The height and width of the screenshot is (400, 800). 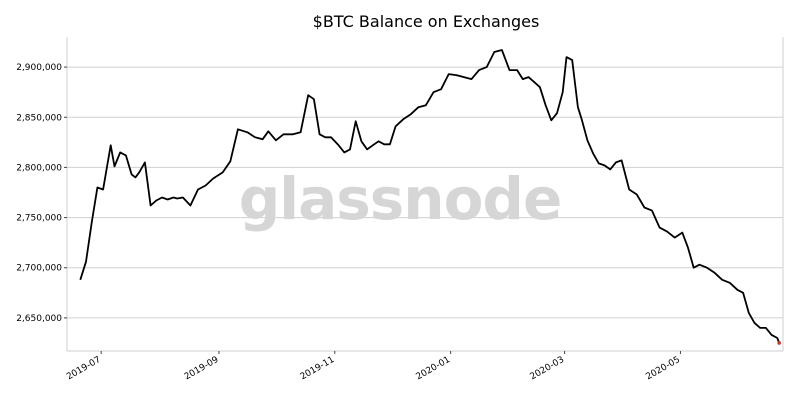 I want to click on chart-title: $BTC Balance on Exchanges, so click(x=426, y=21).